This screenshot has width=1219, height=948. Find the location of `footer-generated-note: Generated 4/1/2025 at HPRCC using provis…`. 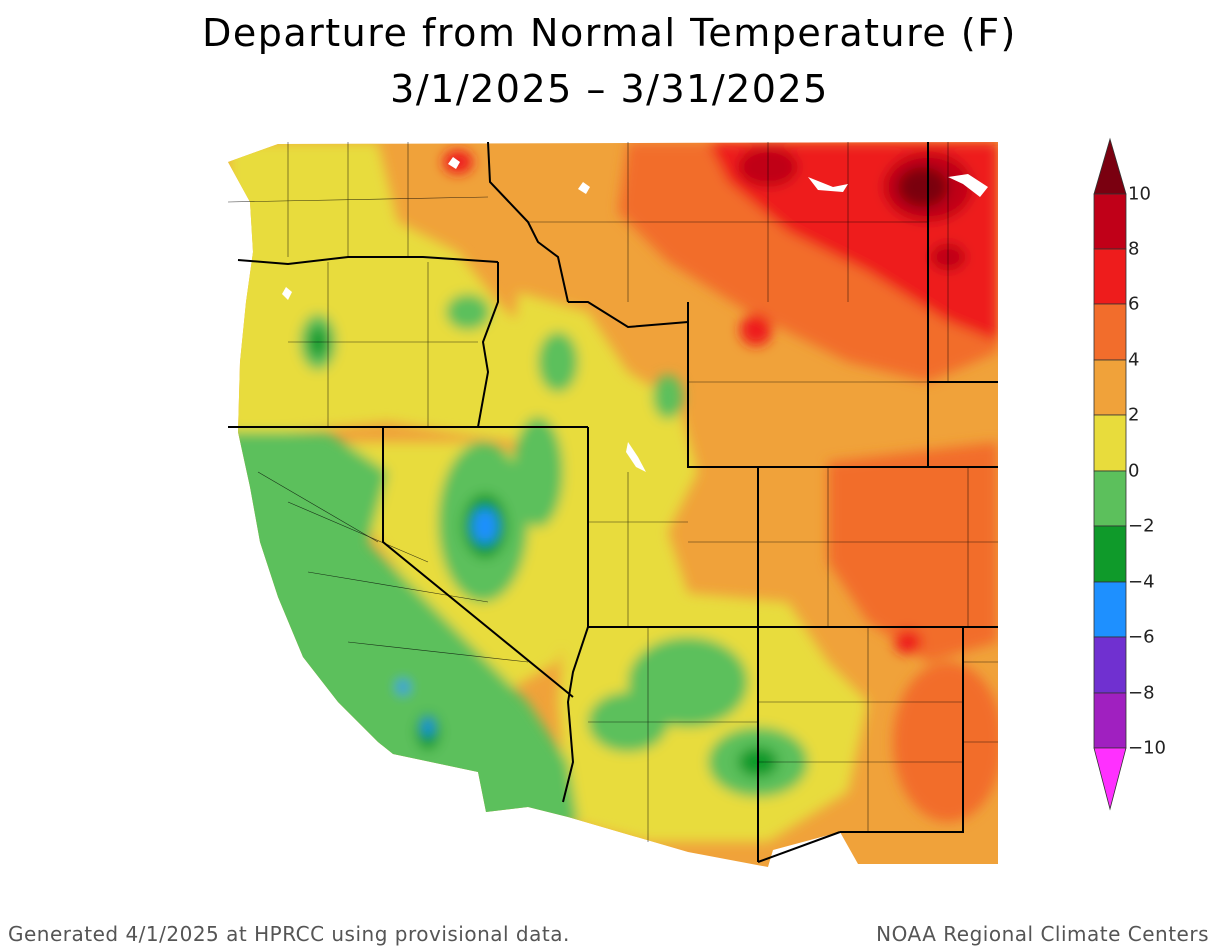

footer-generated-note: Generated 4/1/2025 at HPRCC using provis… is located at coordinates (289, 934).